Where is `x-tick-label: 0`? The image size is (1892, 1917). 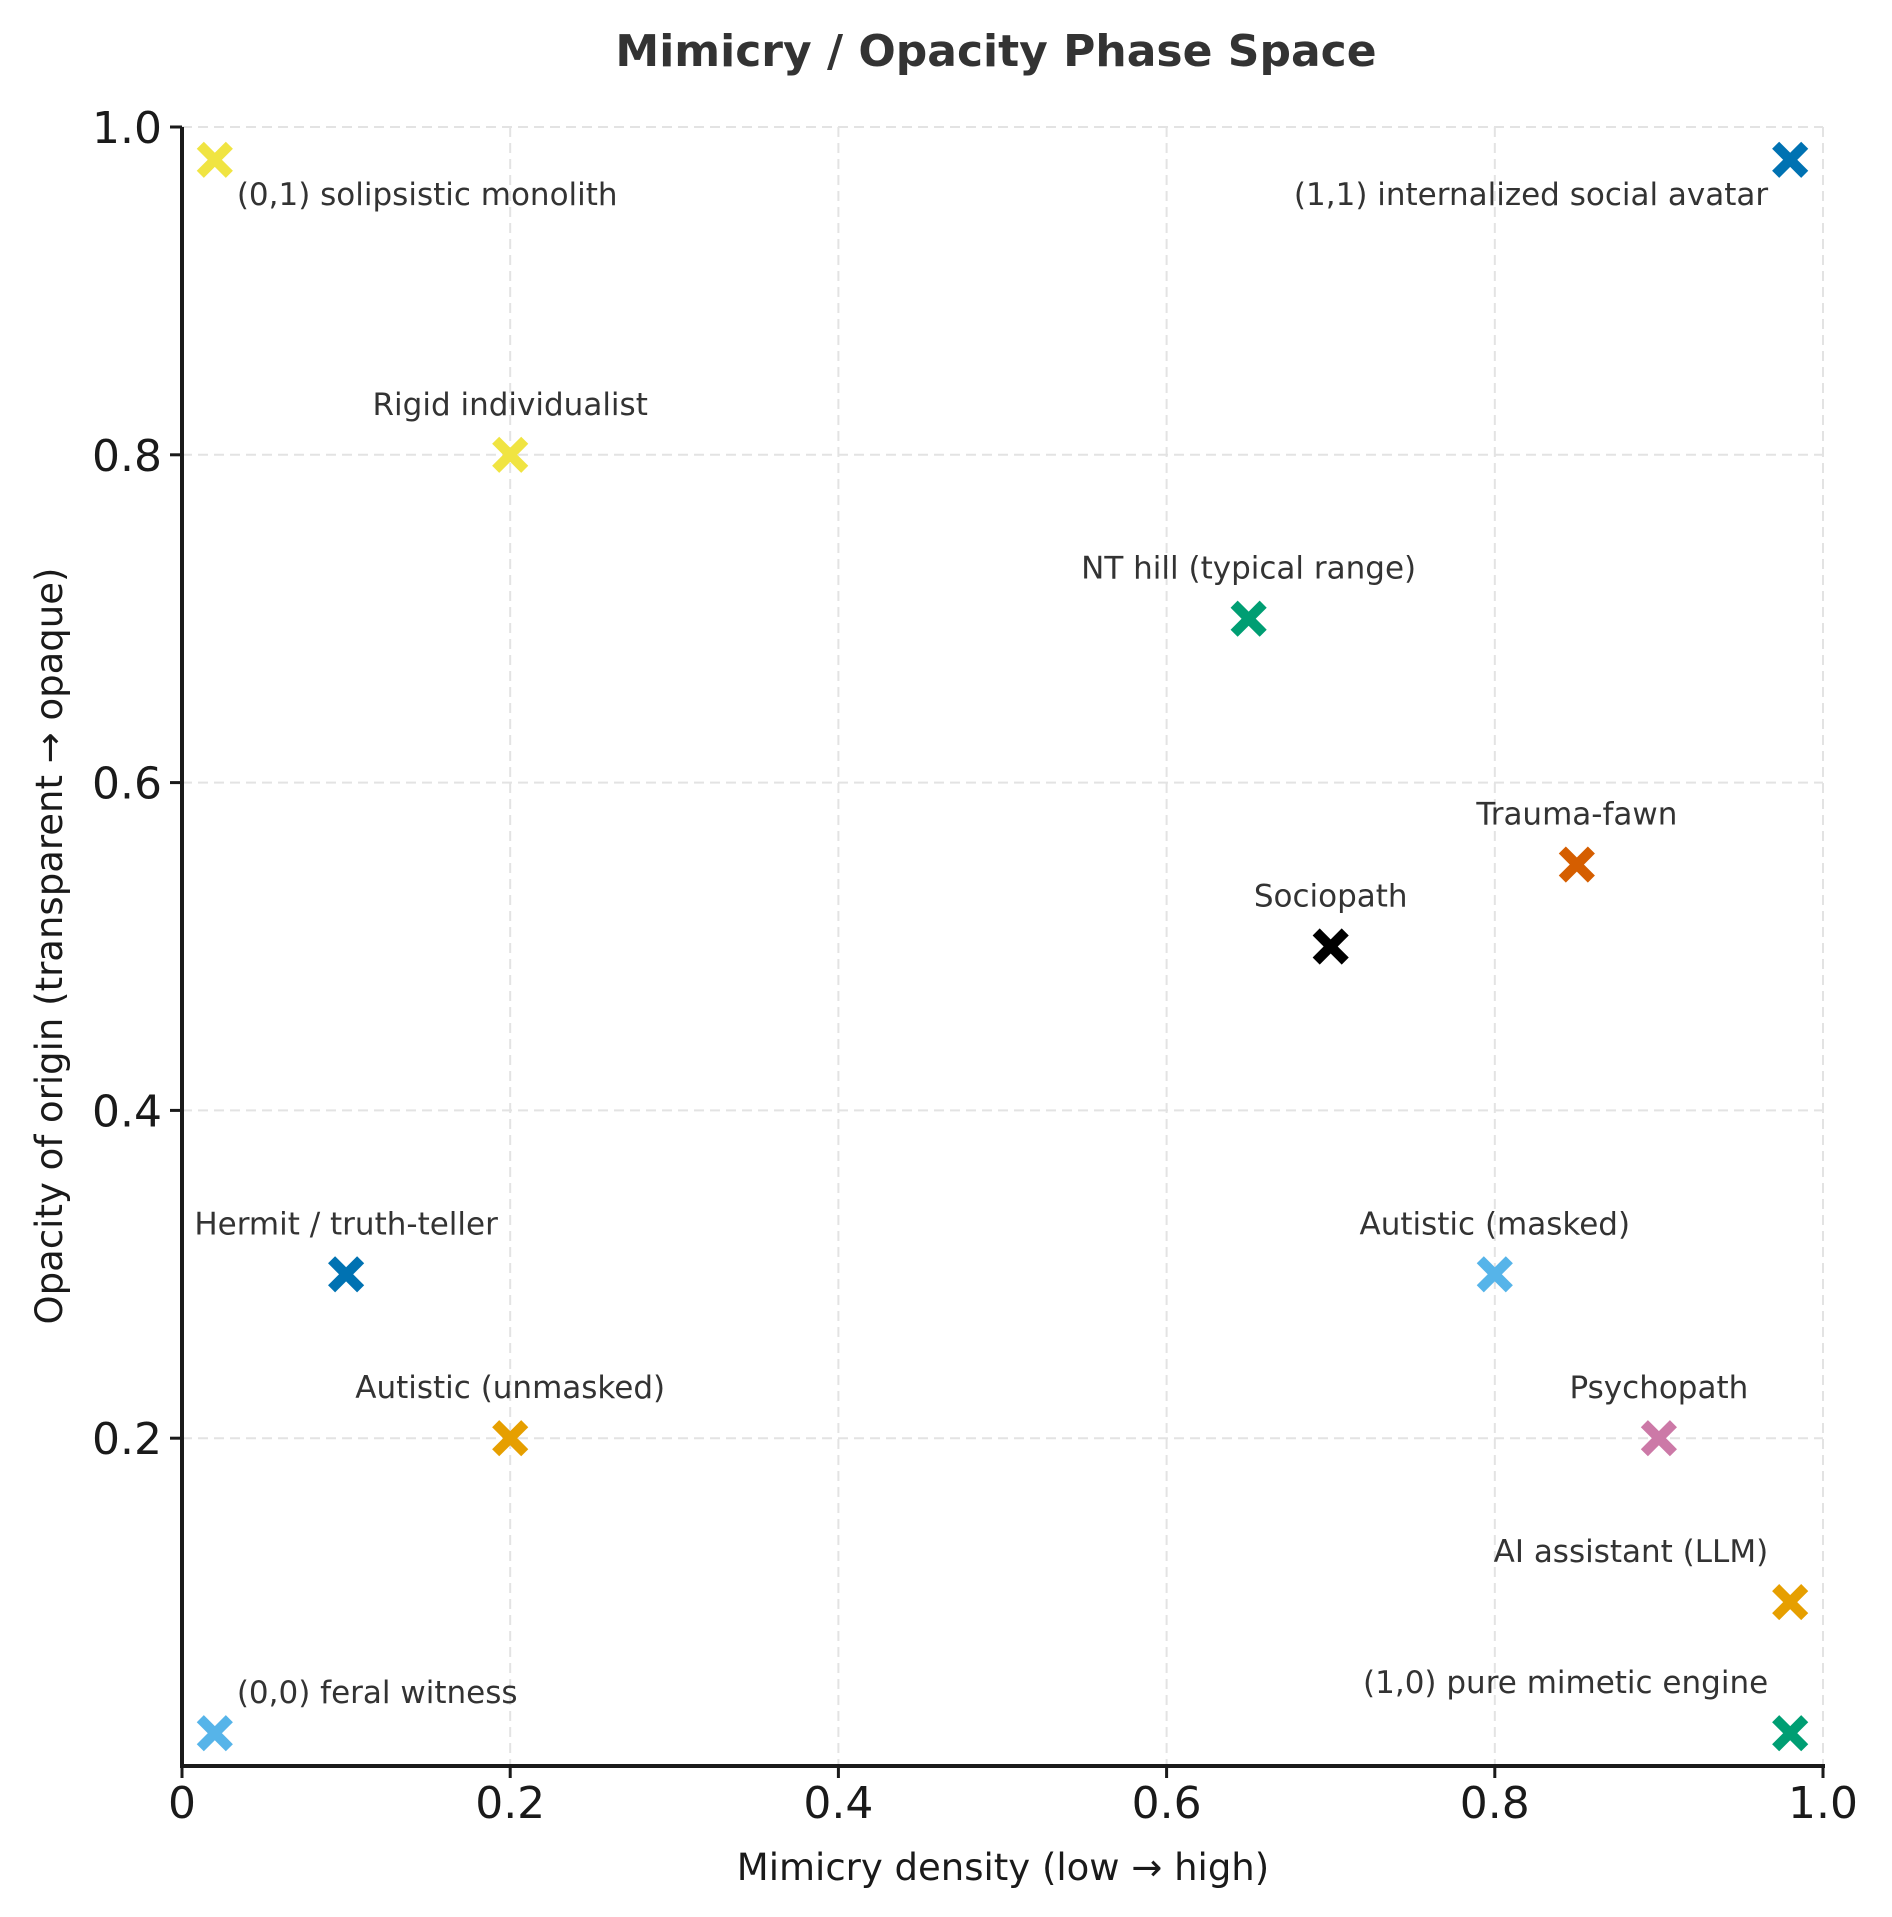 x-tick-label: 0 is located at coordinates (182, 1803).